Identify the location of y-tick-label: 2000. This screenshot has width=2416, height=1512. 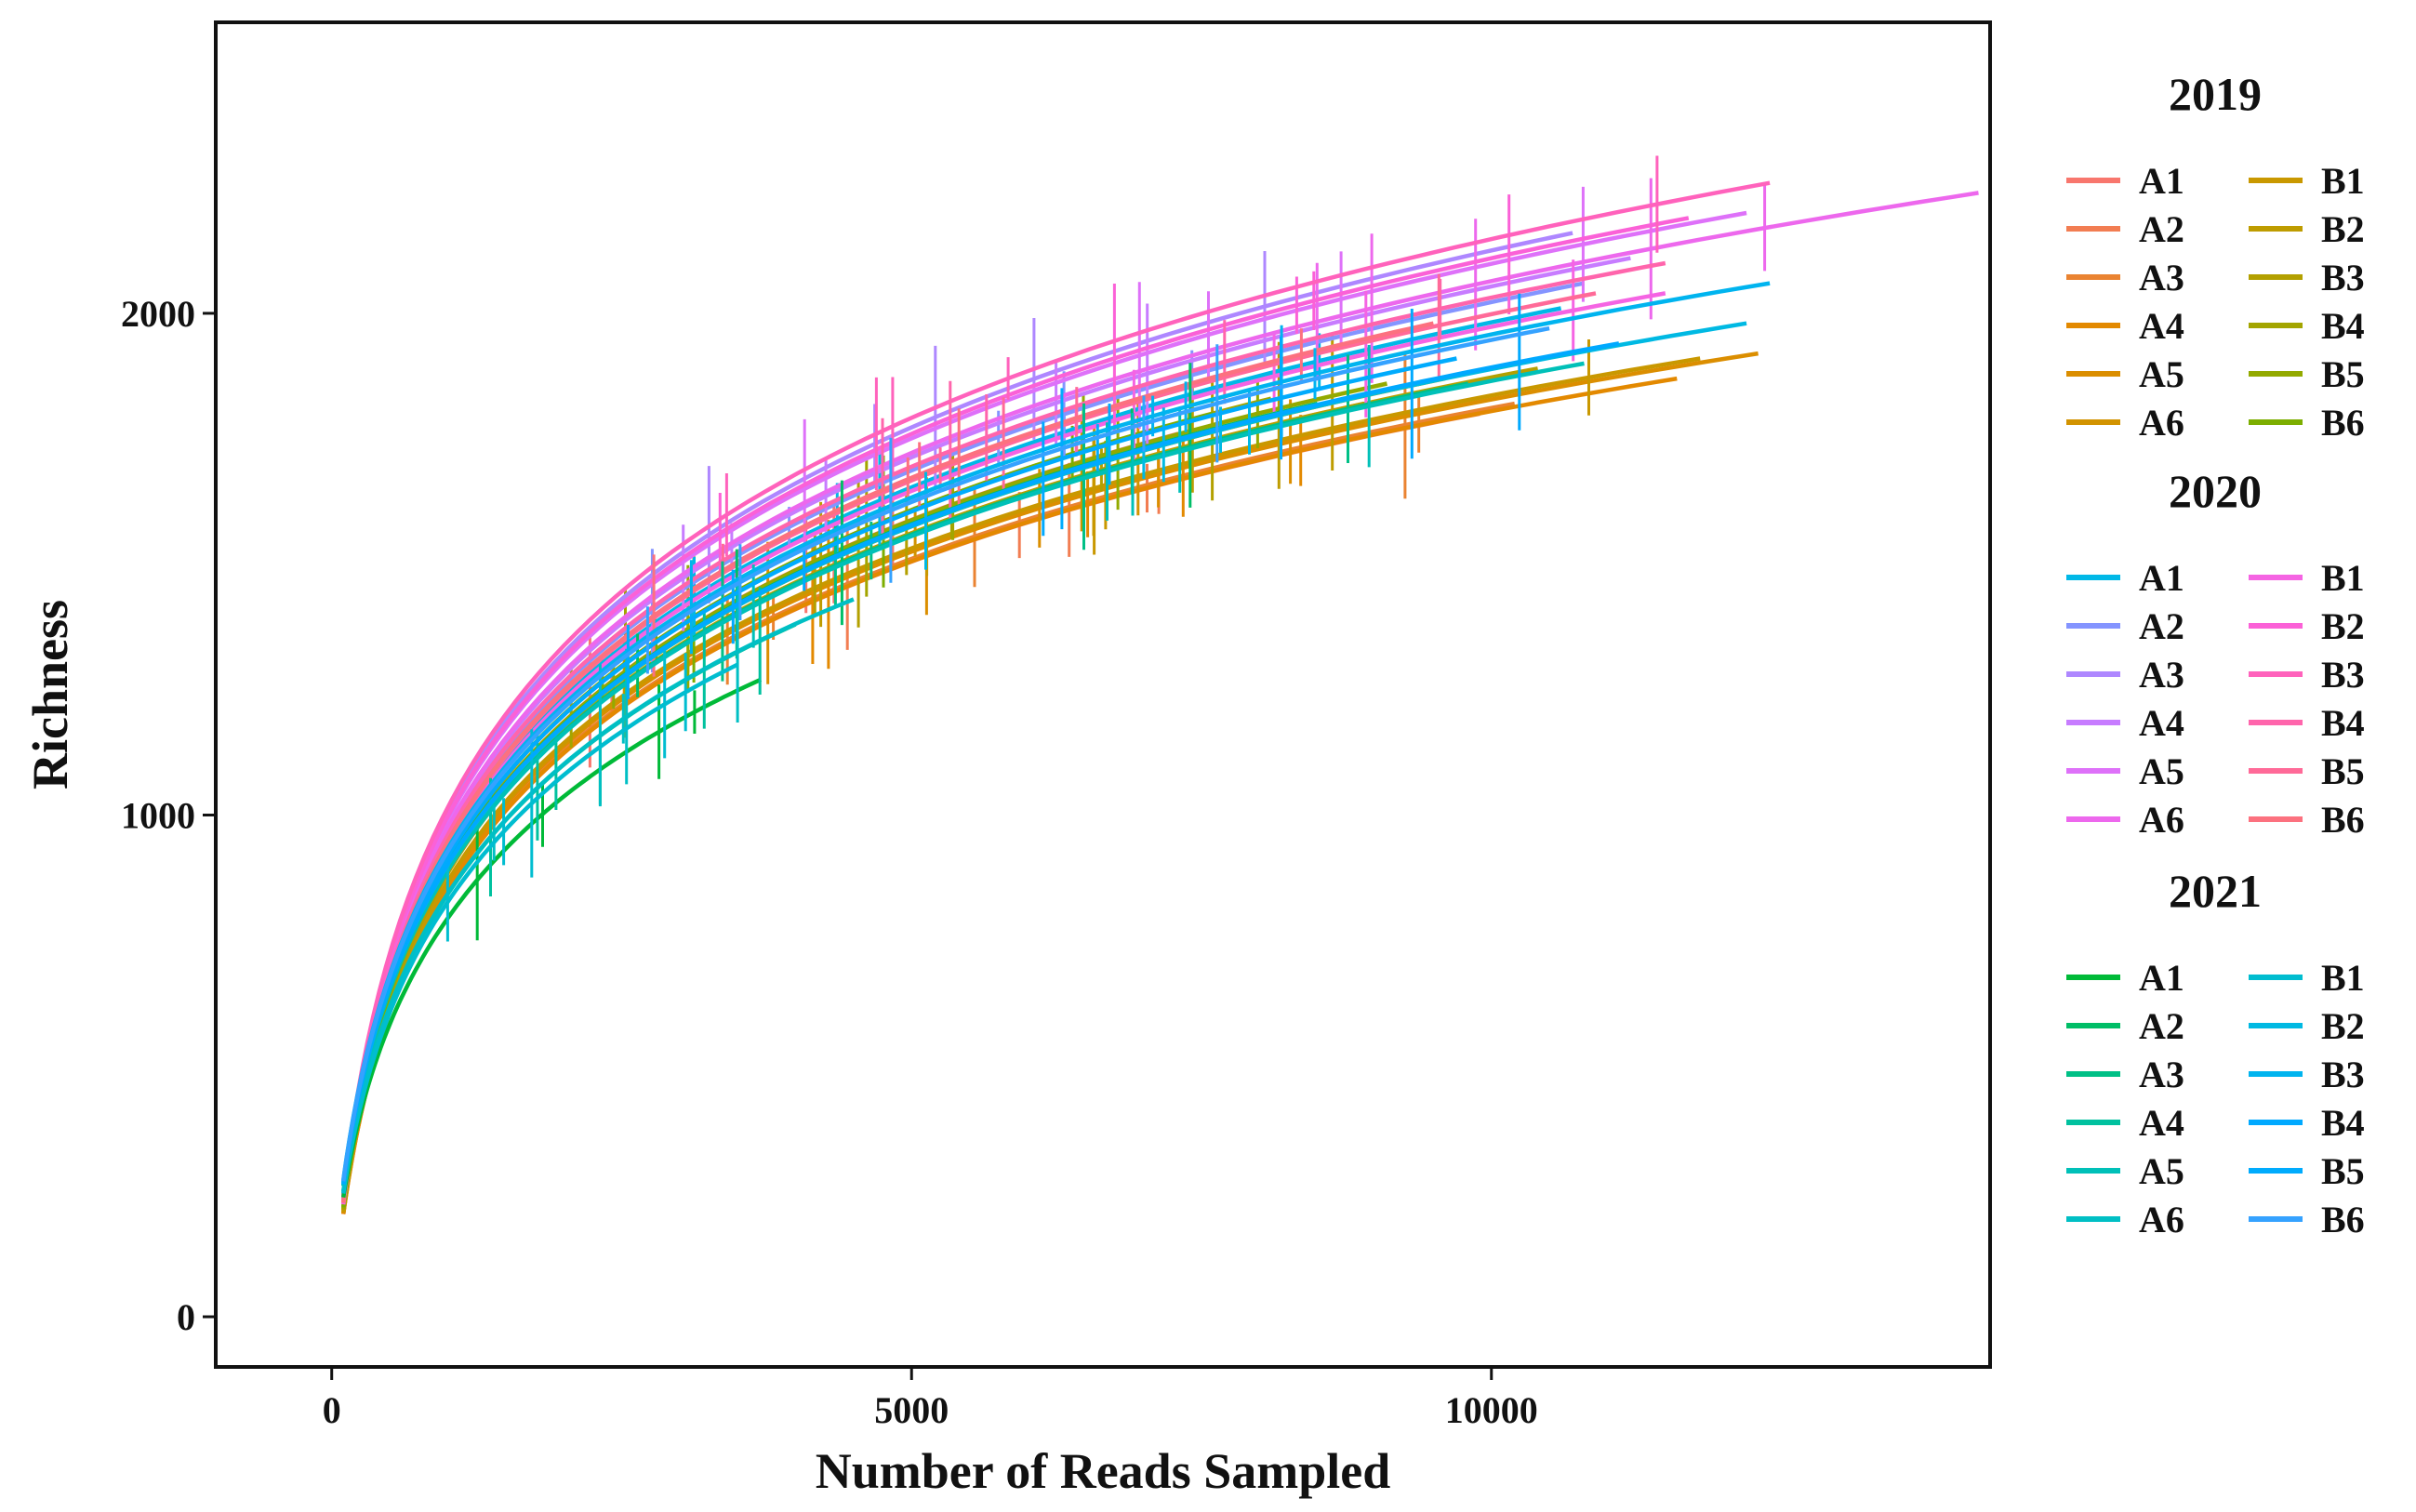
(158, 314).